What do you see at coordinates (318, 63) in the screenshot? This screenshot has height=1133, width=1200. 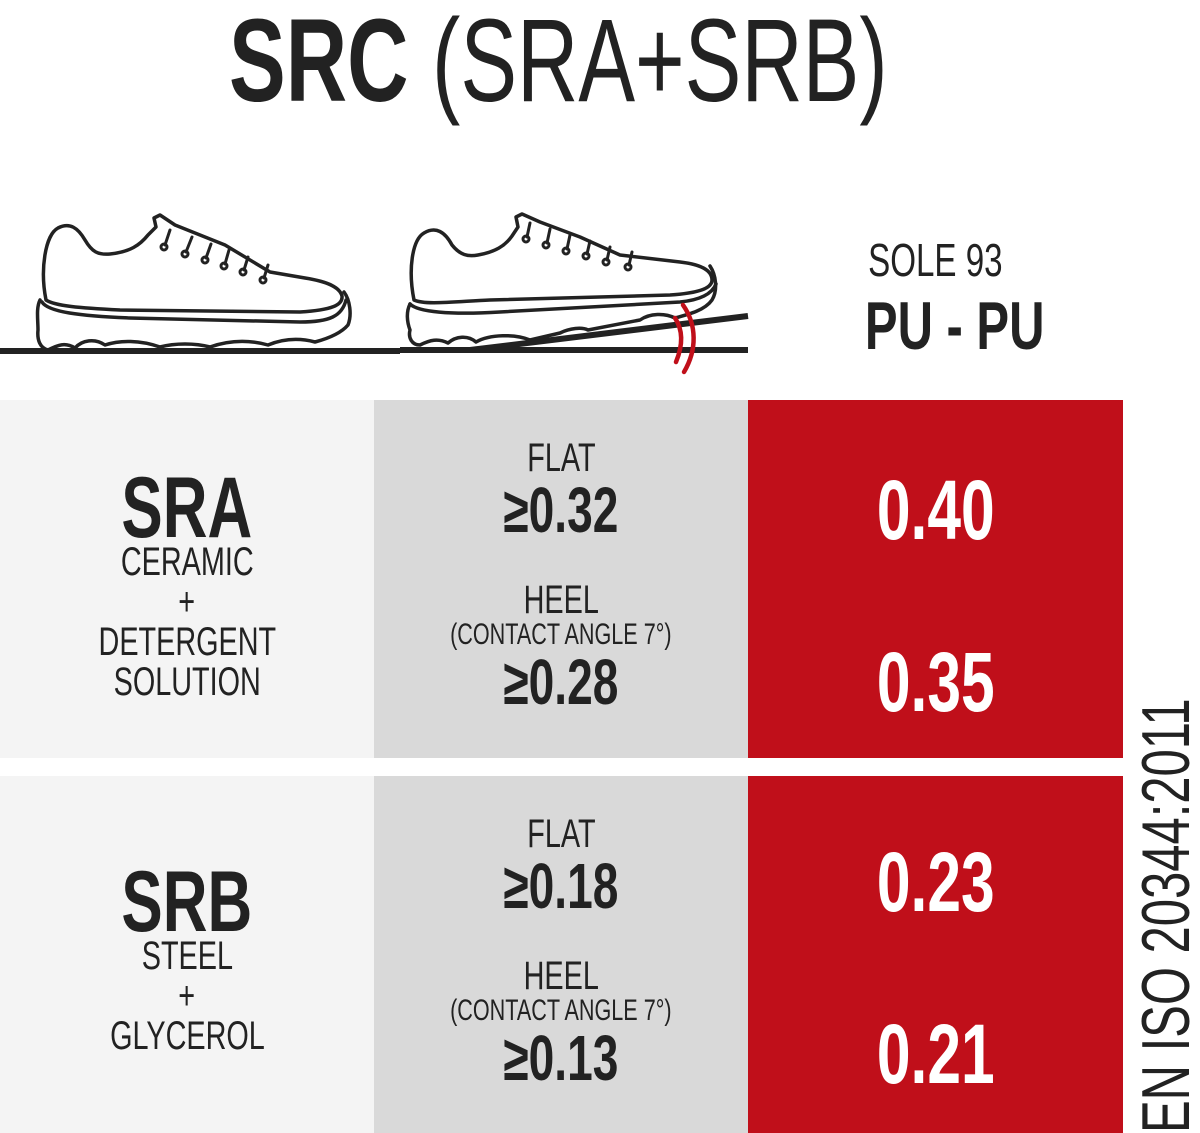 I see `title-bold: SRC` at bounding box center [318, 63].